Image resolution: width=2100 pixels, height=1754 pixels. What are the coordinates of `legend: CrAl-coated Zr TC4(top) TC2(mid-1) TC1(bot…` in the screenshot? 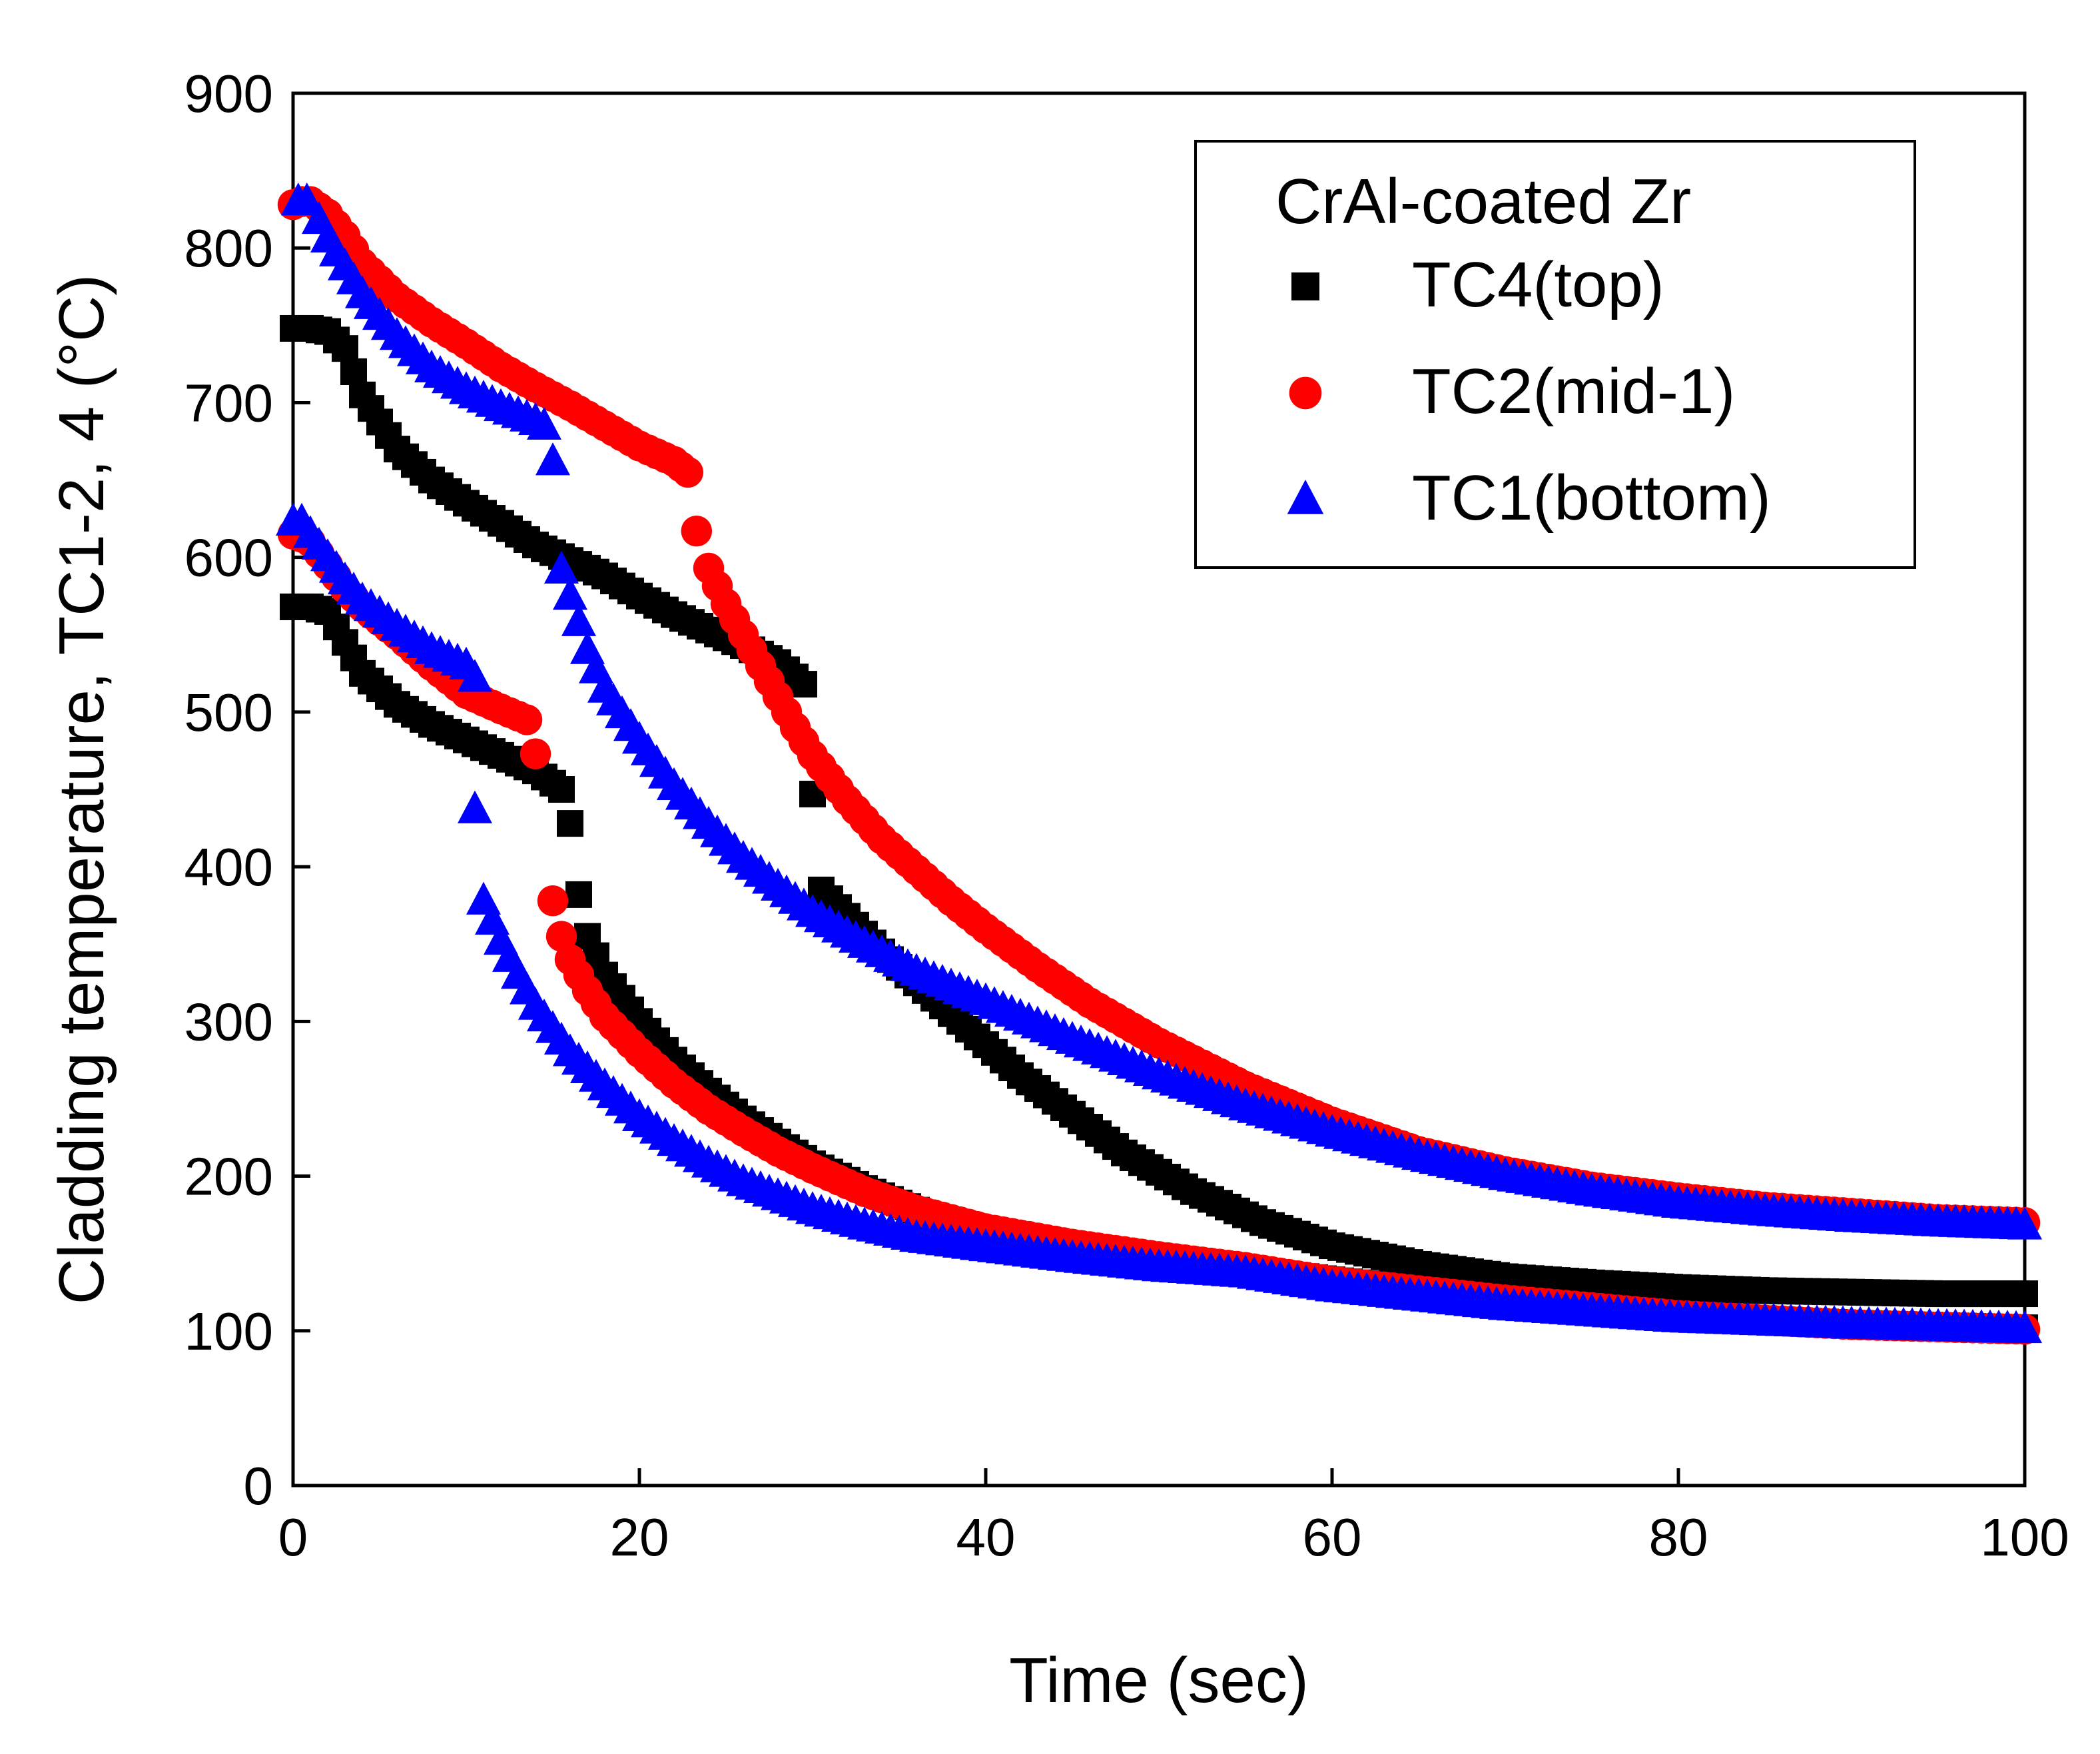 It's located at (1555, 354).